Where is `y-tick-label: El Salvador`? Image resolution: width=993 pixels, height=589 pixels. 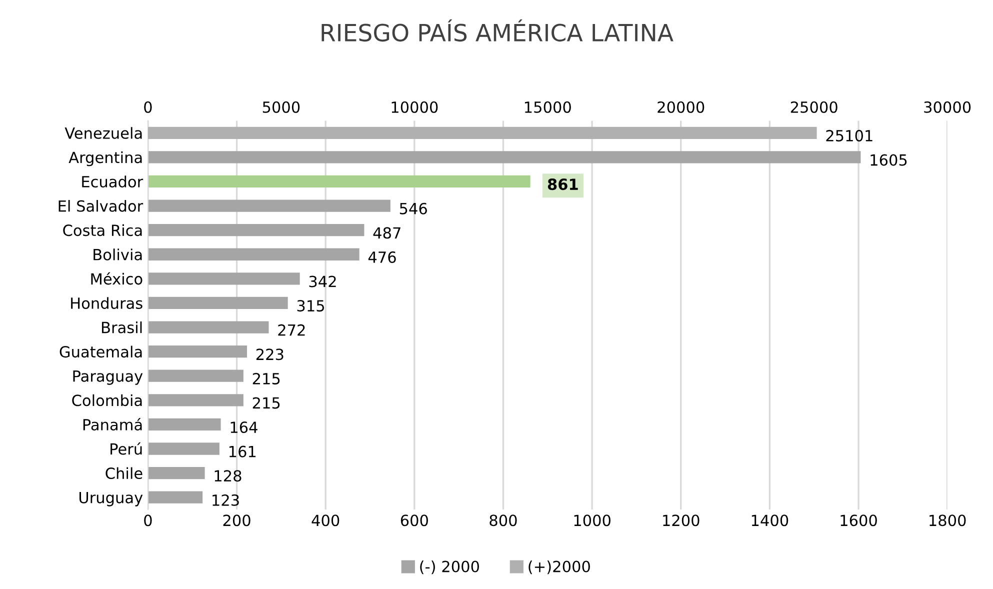 y-tick-label: El Salvador is located at coordinates (101, 206).